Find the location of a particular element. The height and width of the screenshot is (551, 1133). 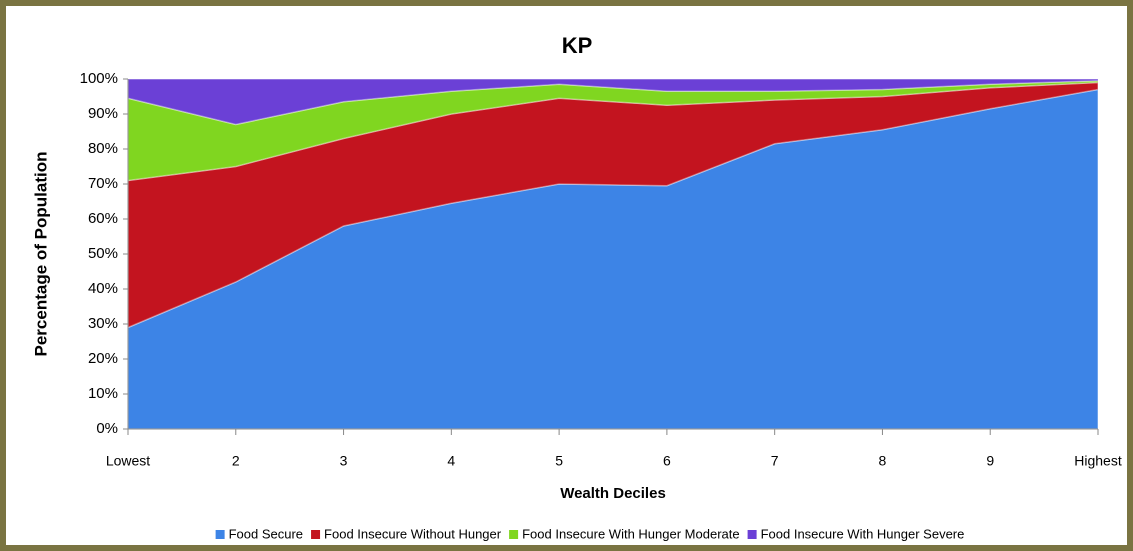

legend-label: Food Insecure With Hunger Severe is located at coordinates (863, 533).